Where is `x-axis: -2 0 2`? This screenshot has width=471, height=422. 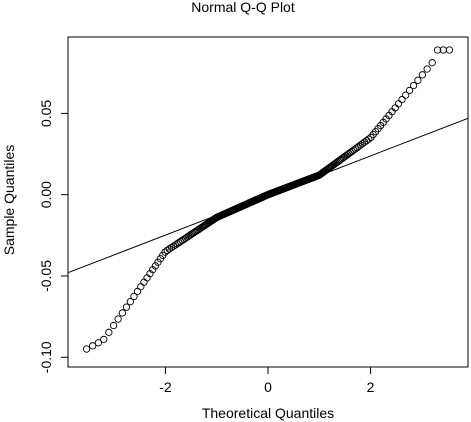 x-axis: -2 0 2 is located at coordinates (267, 381).